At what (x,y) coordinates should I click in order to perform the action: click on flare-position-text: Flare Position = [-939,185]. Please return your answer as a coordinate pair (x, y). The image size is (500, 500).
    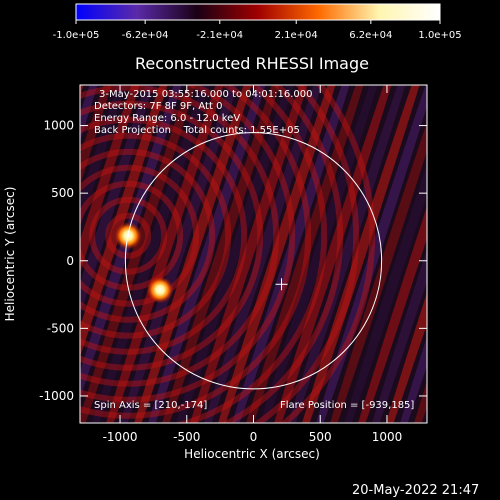
    Looking at the image, I should click on (347, 405).